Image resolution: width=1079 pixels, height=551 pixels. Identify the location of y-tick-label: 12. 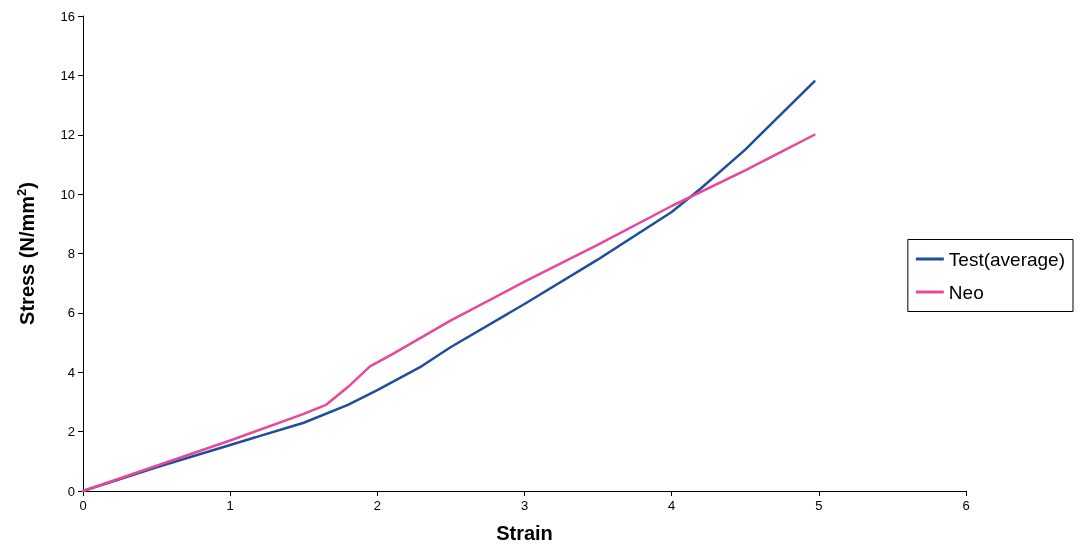
(67, 135).